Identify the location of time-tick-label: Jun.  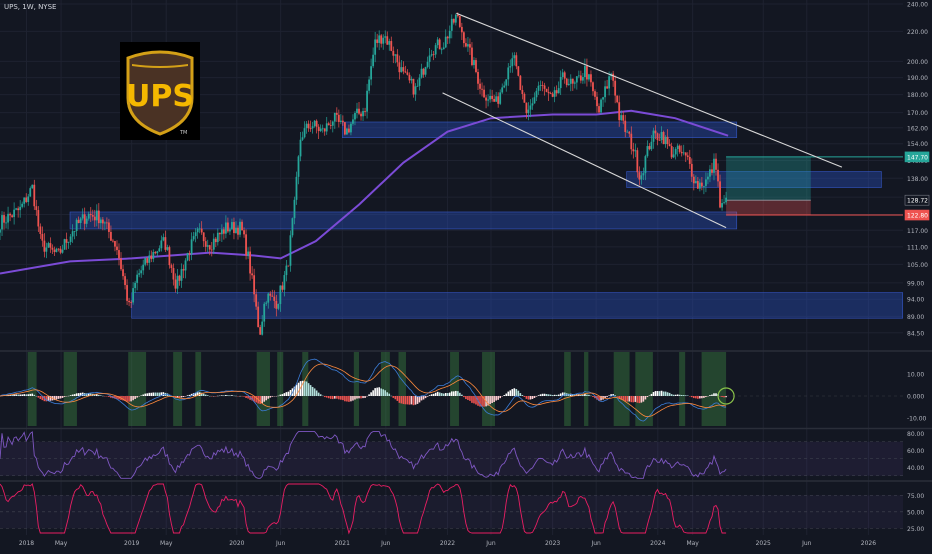
(806, 543).